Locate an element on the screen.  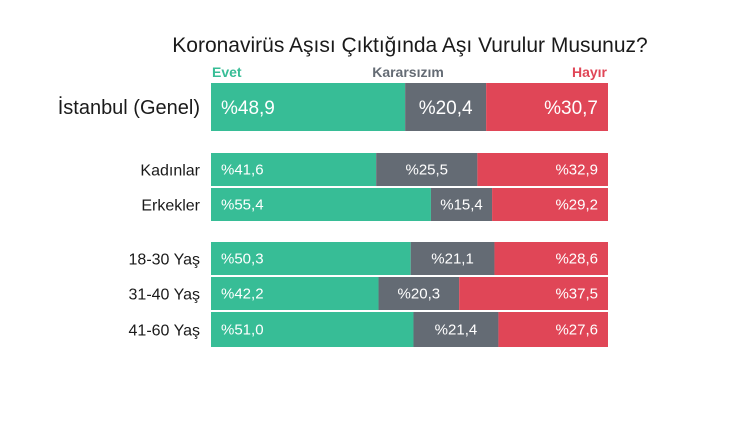
data-label: %25,5 is located at coordinates (426, 170).